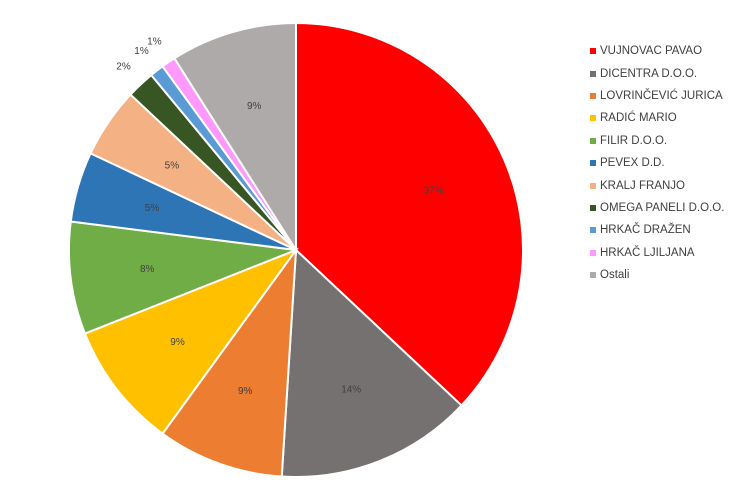  What do you see at coordinates (234, 137) in the screenshot?
I see `pie-slice-ostali` at bounding box center [234, 137].